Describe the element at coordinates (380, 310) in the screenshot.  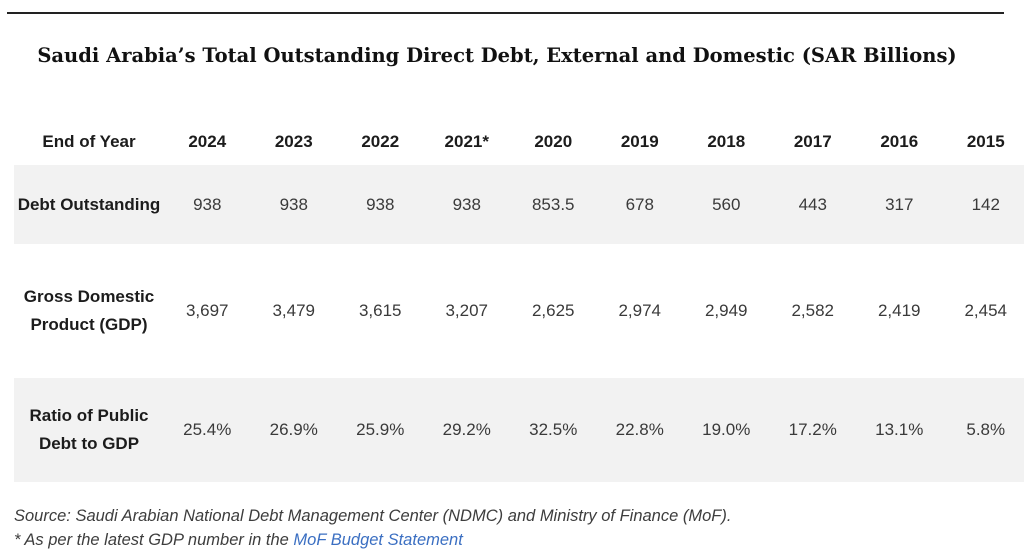
I see `table-cell: 3,615` at that location.